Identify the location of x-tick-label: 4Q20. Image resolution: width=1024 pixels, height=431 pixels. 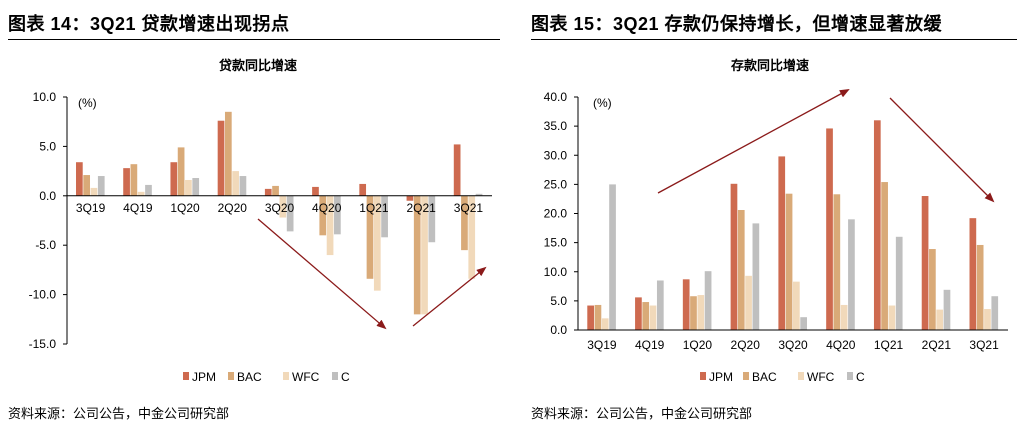
(327, 208).